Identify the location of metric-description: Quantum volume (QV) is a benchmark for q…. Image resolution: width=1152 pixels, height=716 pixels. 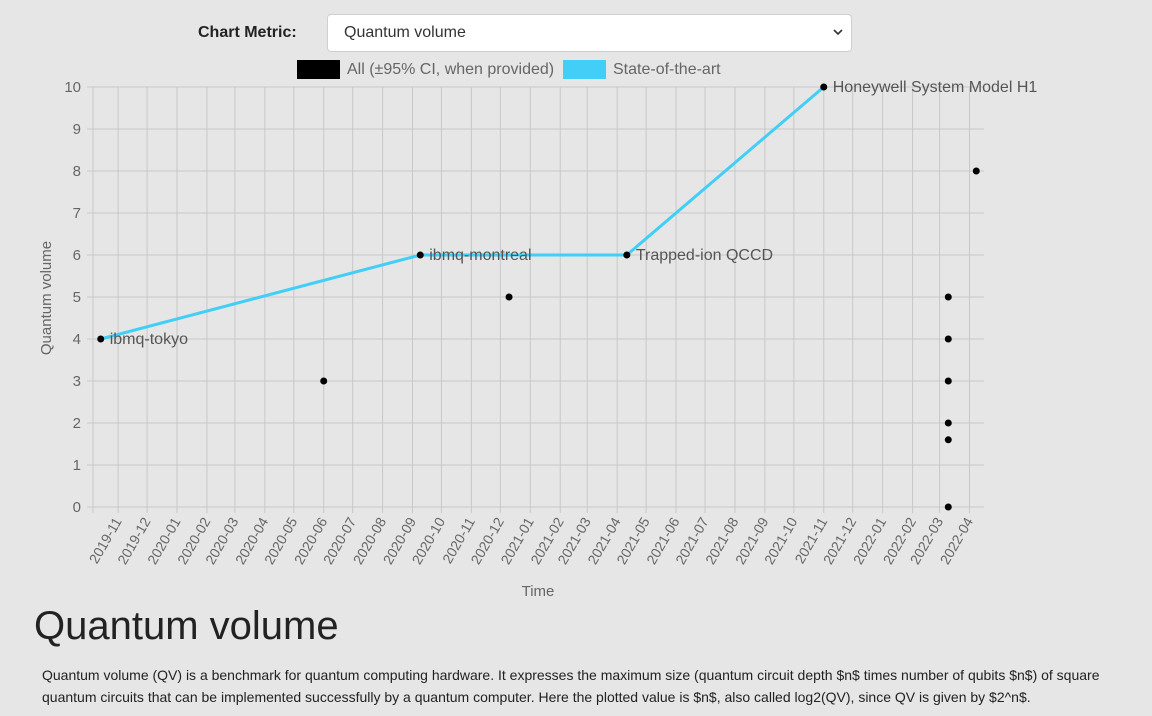
(571, 686).